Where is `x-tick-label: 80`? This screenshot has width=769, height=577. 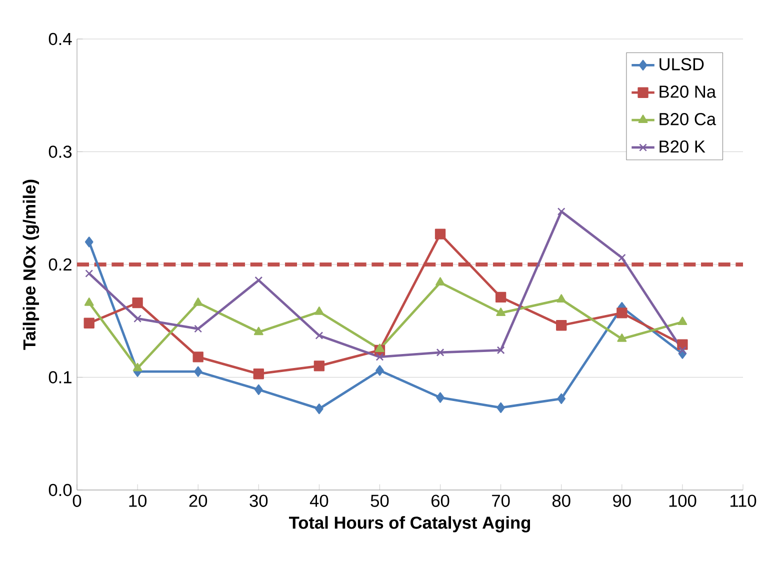 x-tick-label: 80 is located at coordinates (561, 500).